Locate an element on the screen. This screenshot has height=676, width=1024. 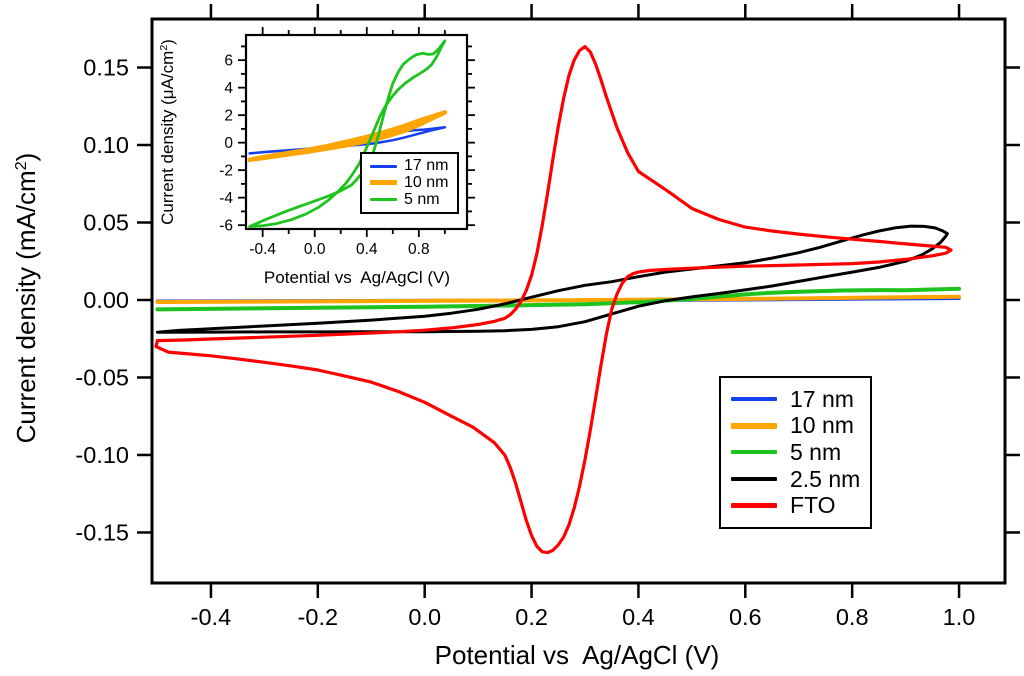
main-y-axis-title-close: ) is located at coordinates (26, 157).